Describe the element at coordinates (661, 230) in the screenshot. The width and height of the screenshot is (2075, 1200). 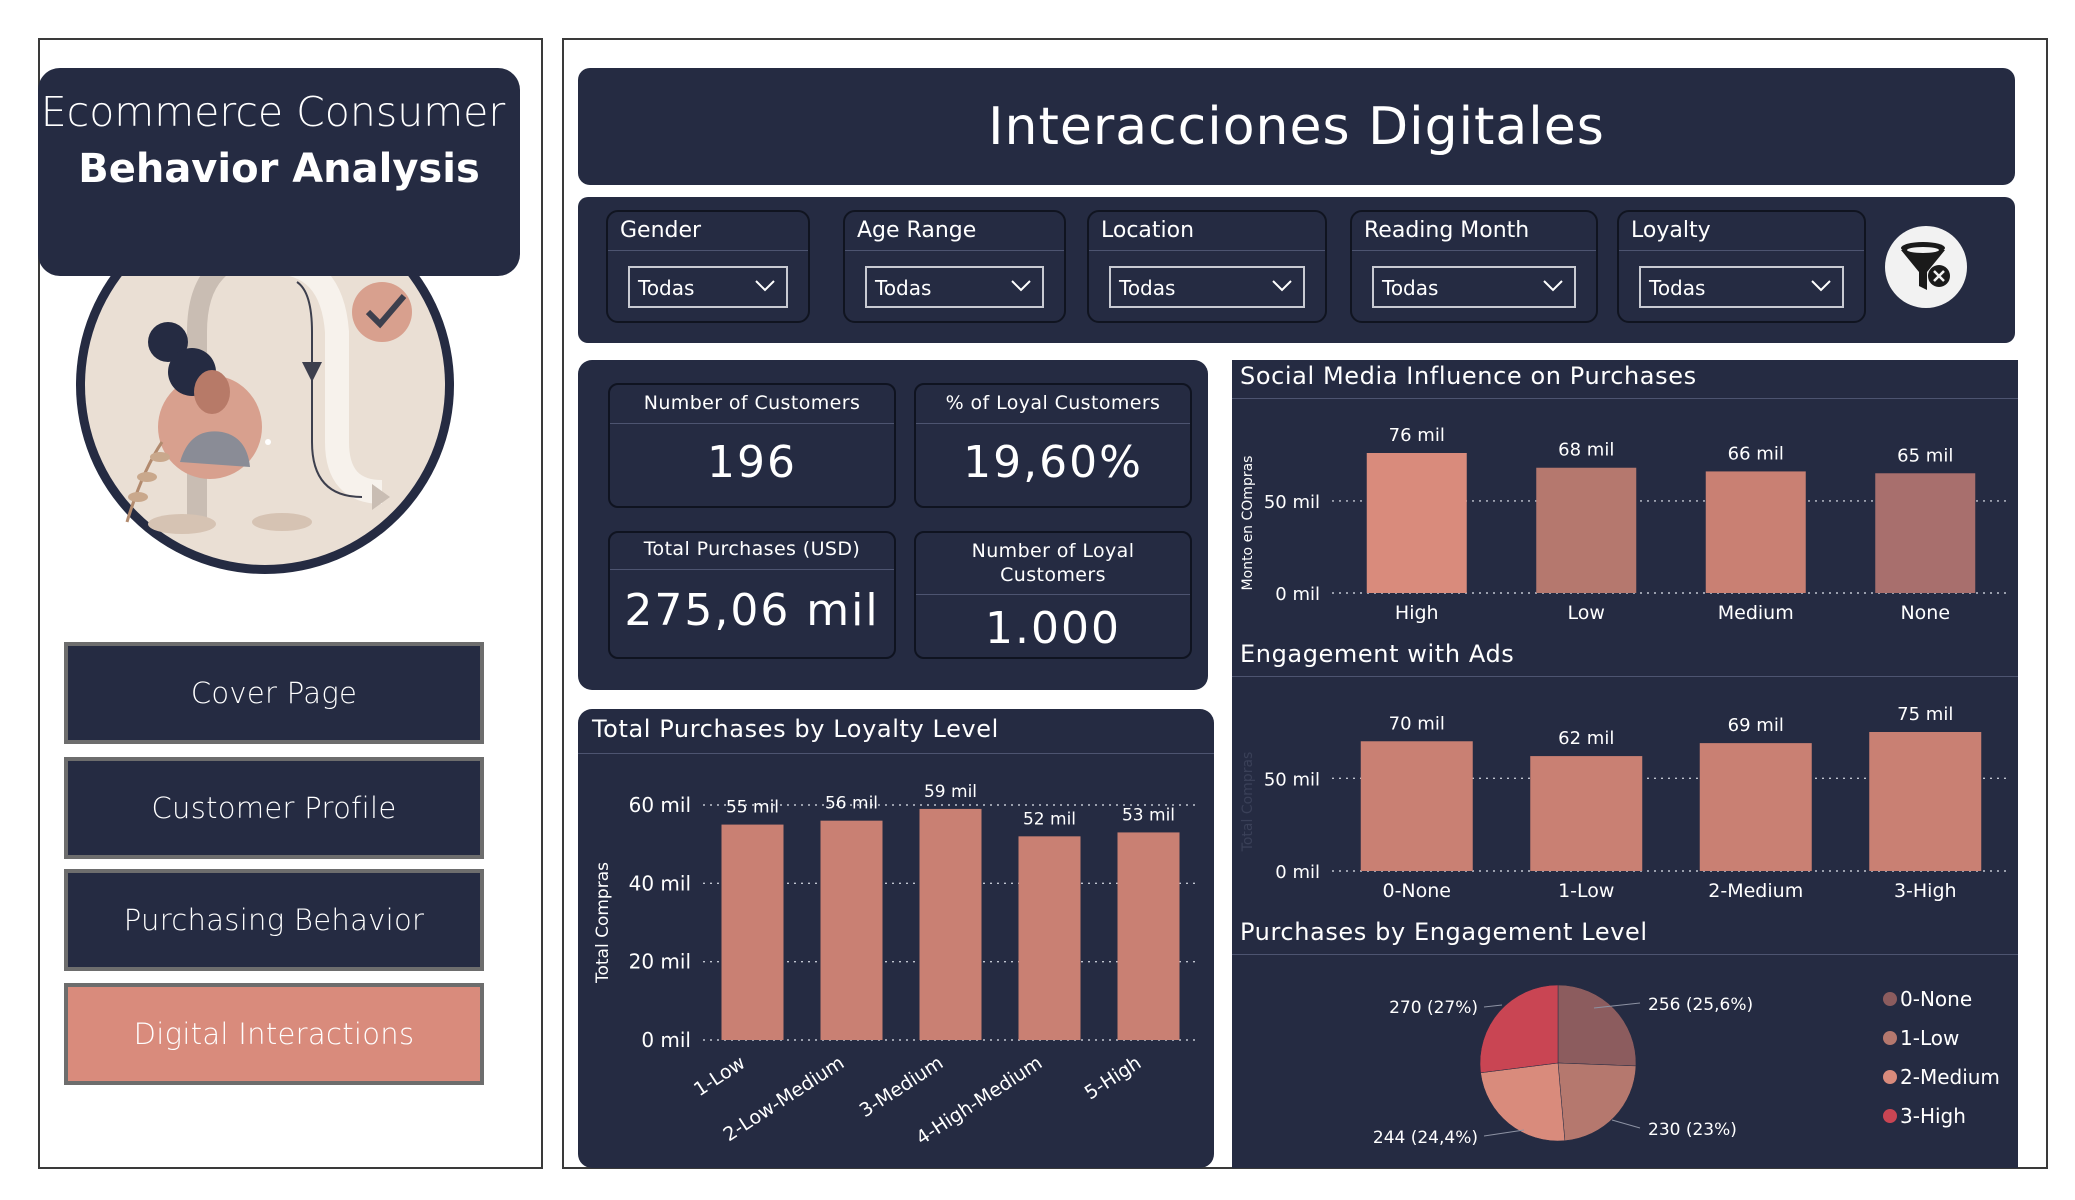
I see `slicer-title: Gender` at that location.